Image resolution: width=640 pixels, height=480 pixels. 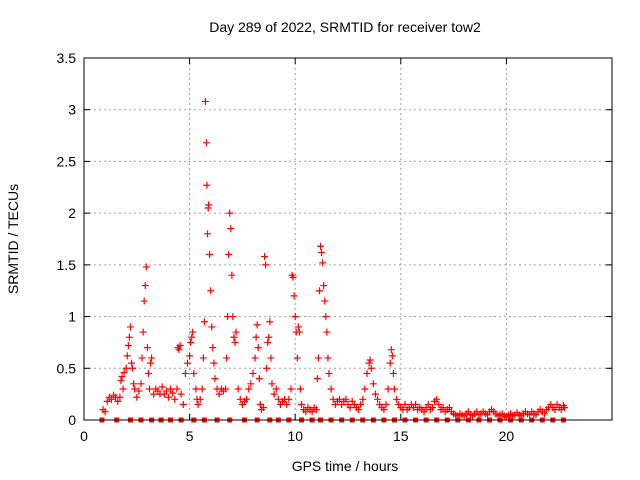 I want to click on x-tick-label: 0, so click(x=84, y=436).